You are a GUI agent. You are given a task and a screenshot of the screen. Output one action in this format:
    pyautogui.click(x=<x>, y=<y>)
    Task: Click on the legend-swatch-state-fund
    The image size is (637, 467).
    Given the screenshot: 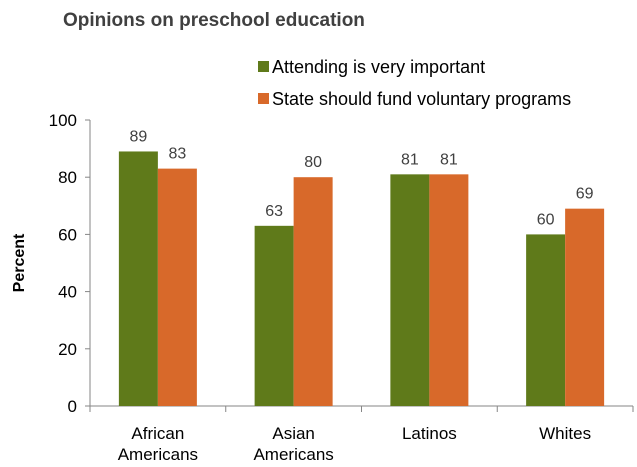 What is the action you would take?
    pyautogui.click(x=263, y=98)
    